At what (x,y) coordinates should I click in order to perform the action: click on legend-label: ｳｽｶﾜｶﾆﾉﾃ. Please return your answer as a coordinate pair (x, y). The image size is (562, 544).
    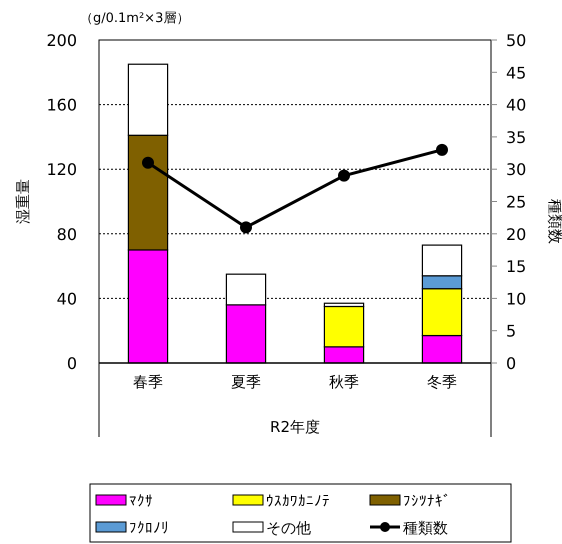
    Looking at the image, I should click on (298, 501).